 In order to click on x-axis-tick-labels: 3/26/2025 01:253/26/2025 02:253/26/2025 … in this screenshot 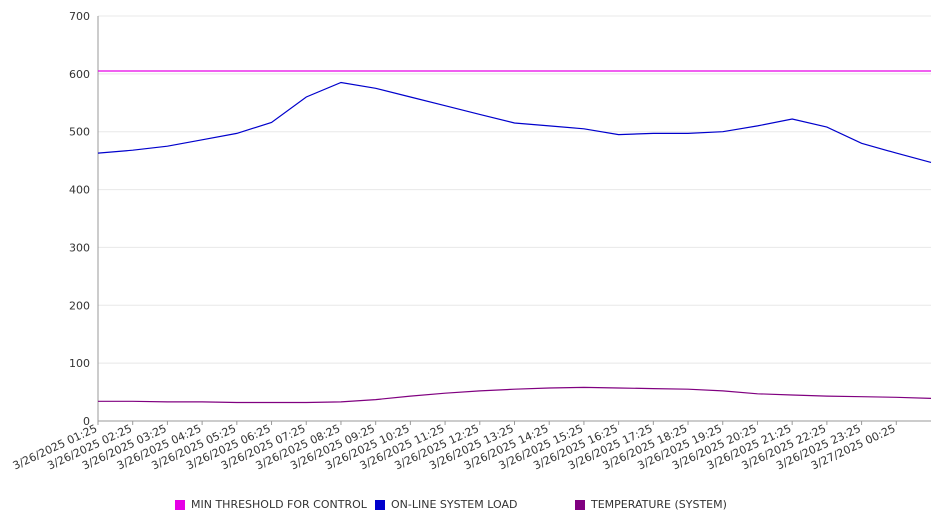, I will do `click(454, 447)`.